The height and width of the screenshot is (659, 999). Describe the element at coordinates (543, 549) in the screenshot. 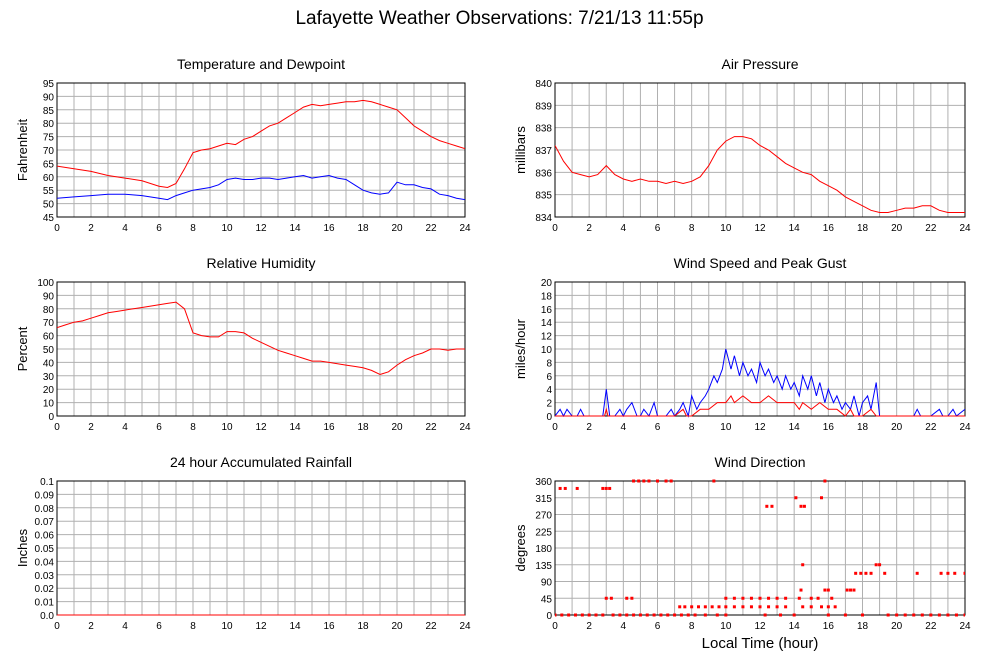

I see `y-tick-label: 180` at that location.